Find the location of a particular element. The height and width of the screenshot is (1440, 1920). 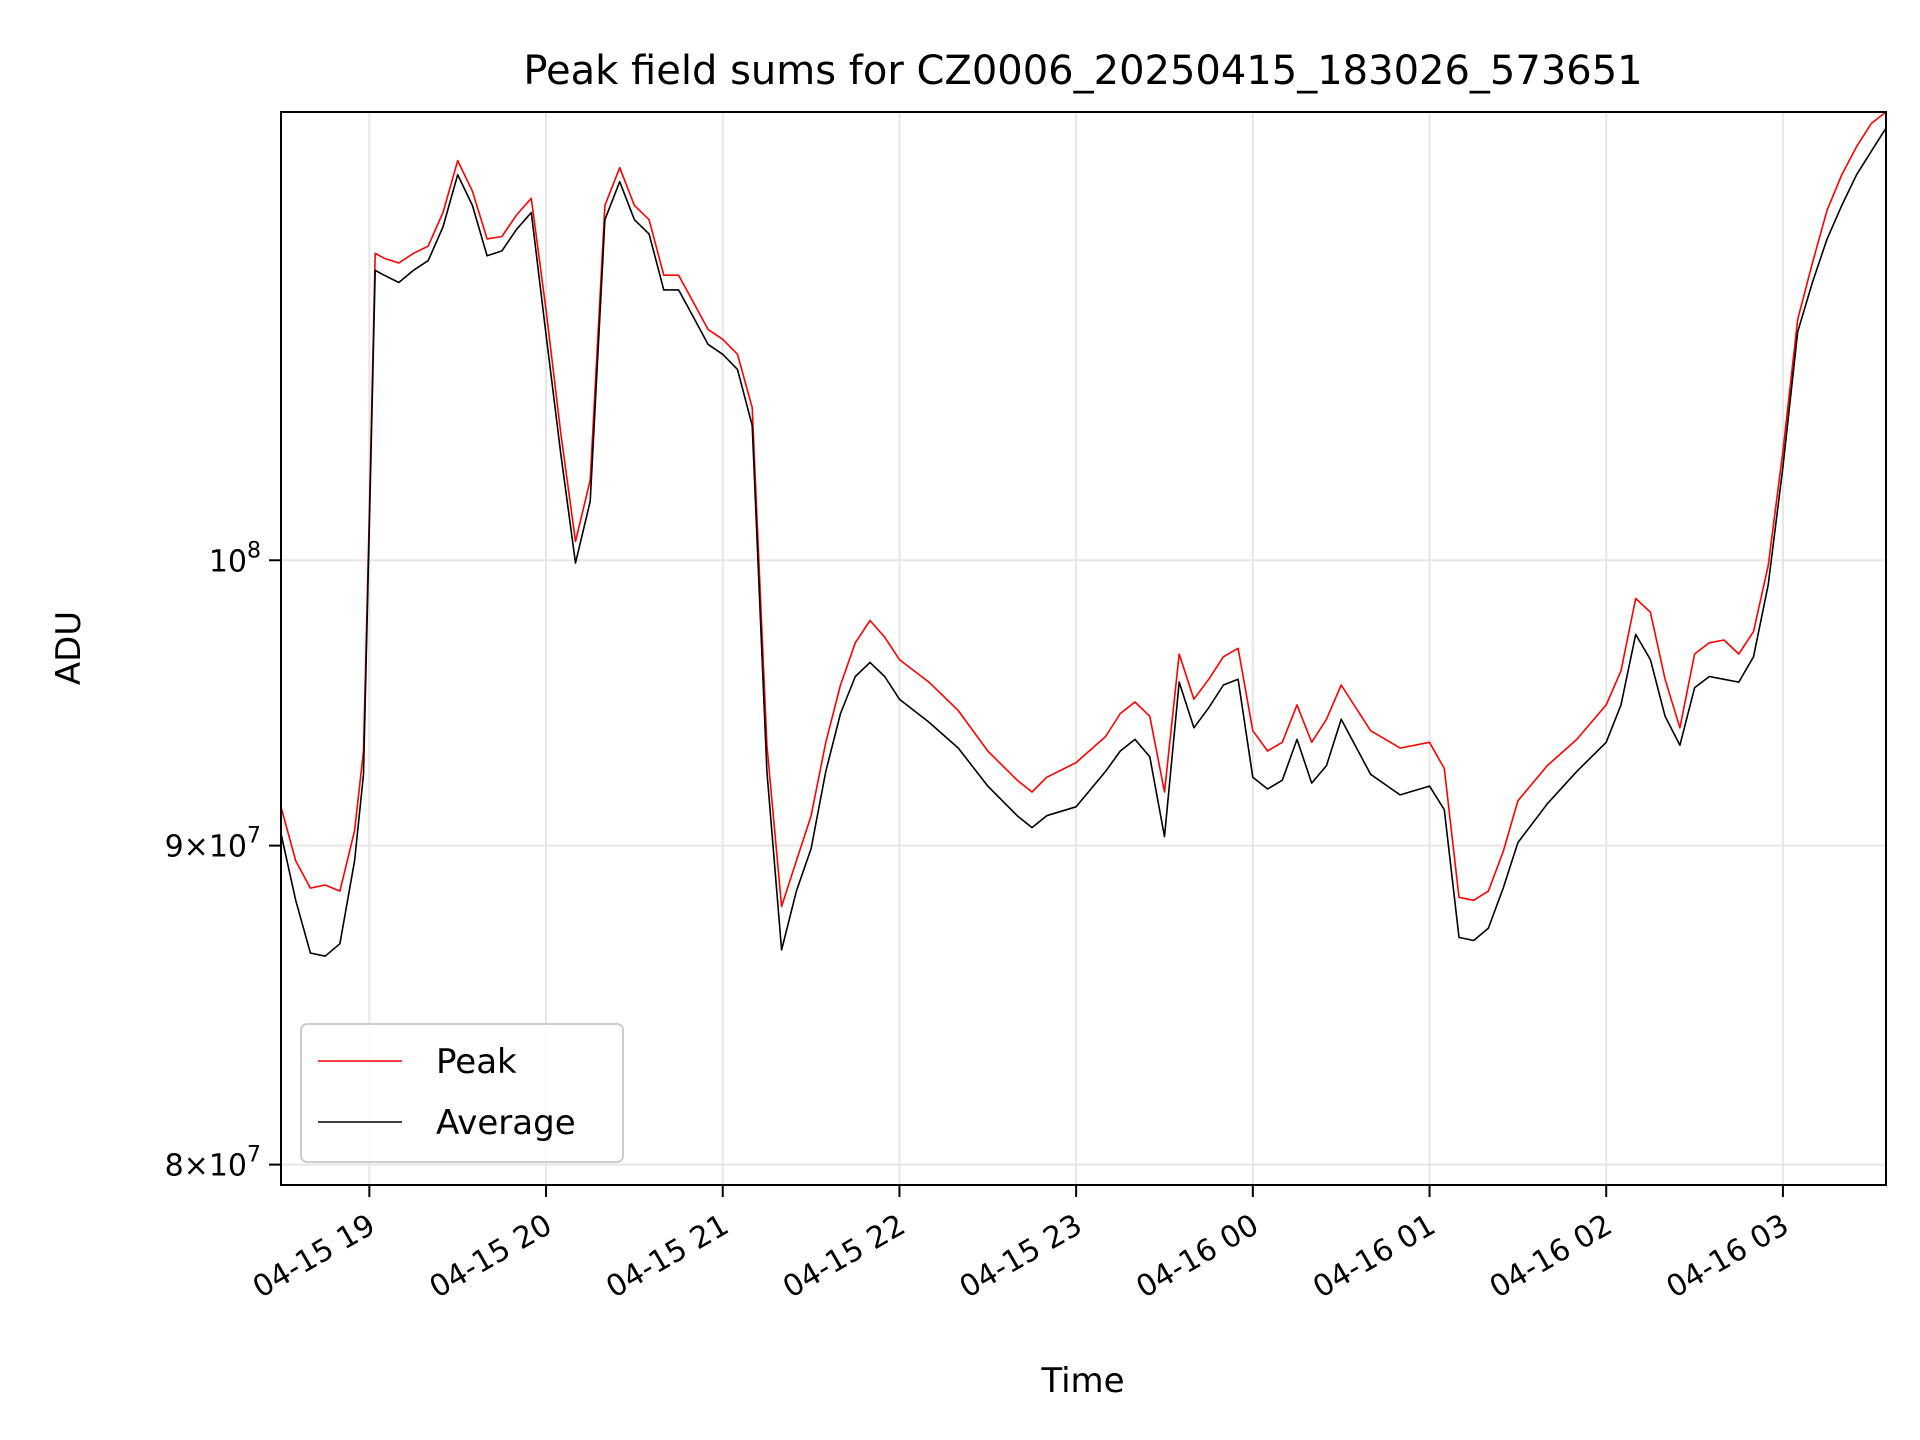

x-axis-label: Time is located at coordinates (1082, 1381).